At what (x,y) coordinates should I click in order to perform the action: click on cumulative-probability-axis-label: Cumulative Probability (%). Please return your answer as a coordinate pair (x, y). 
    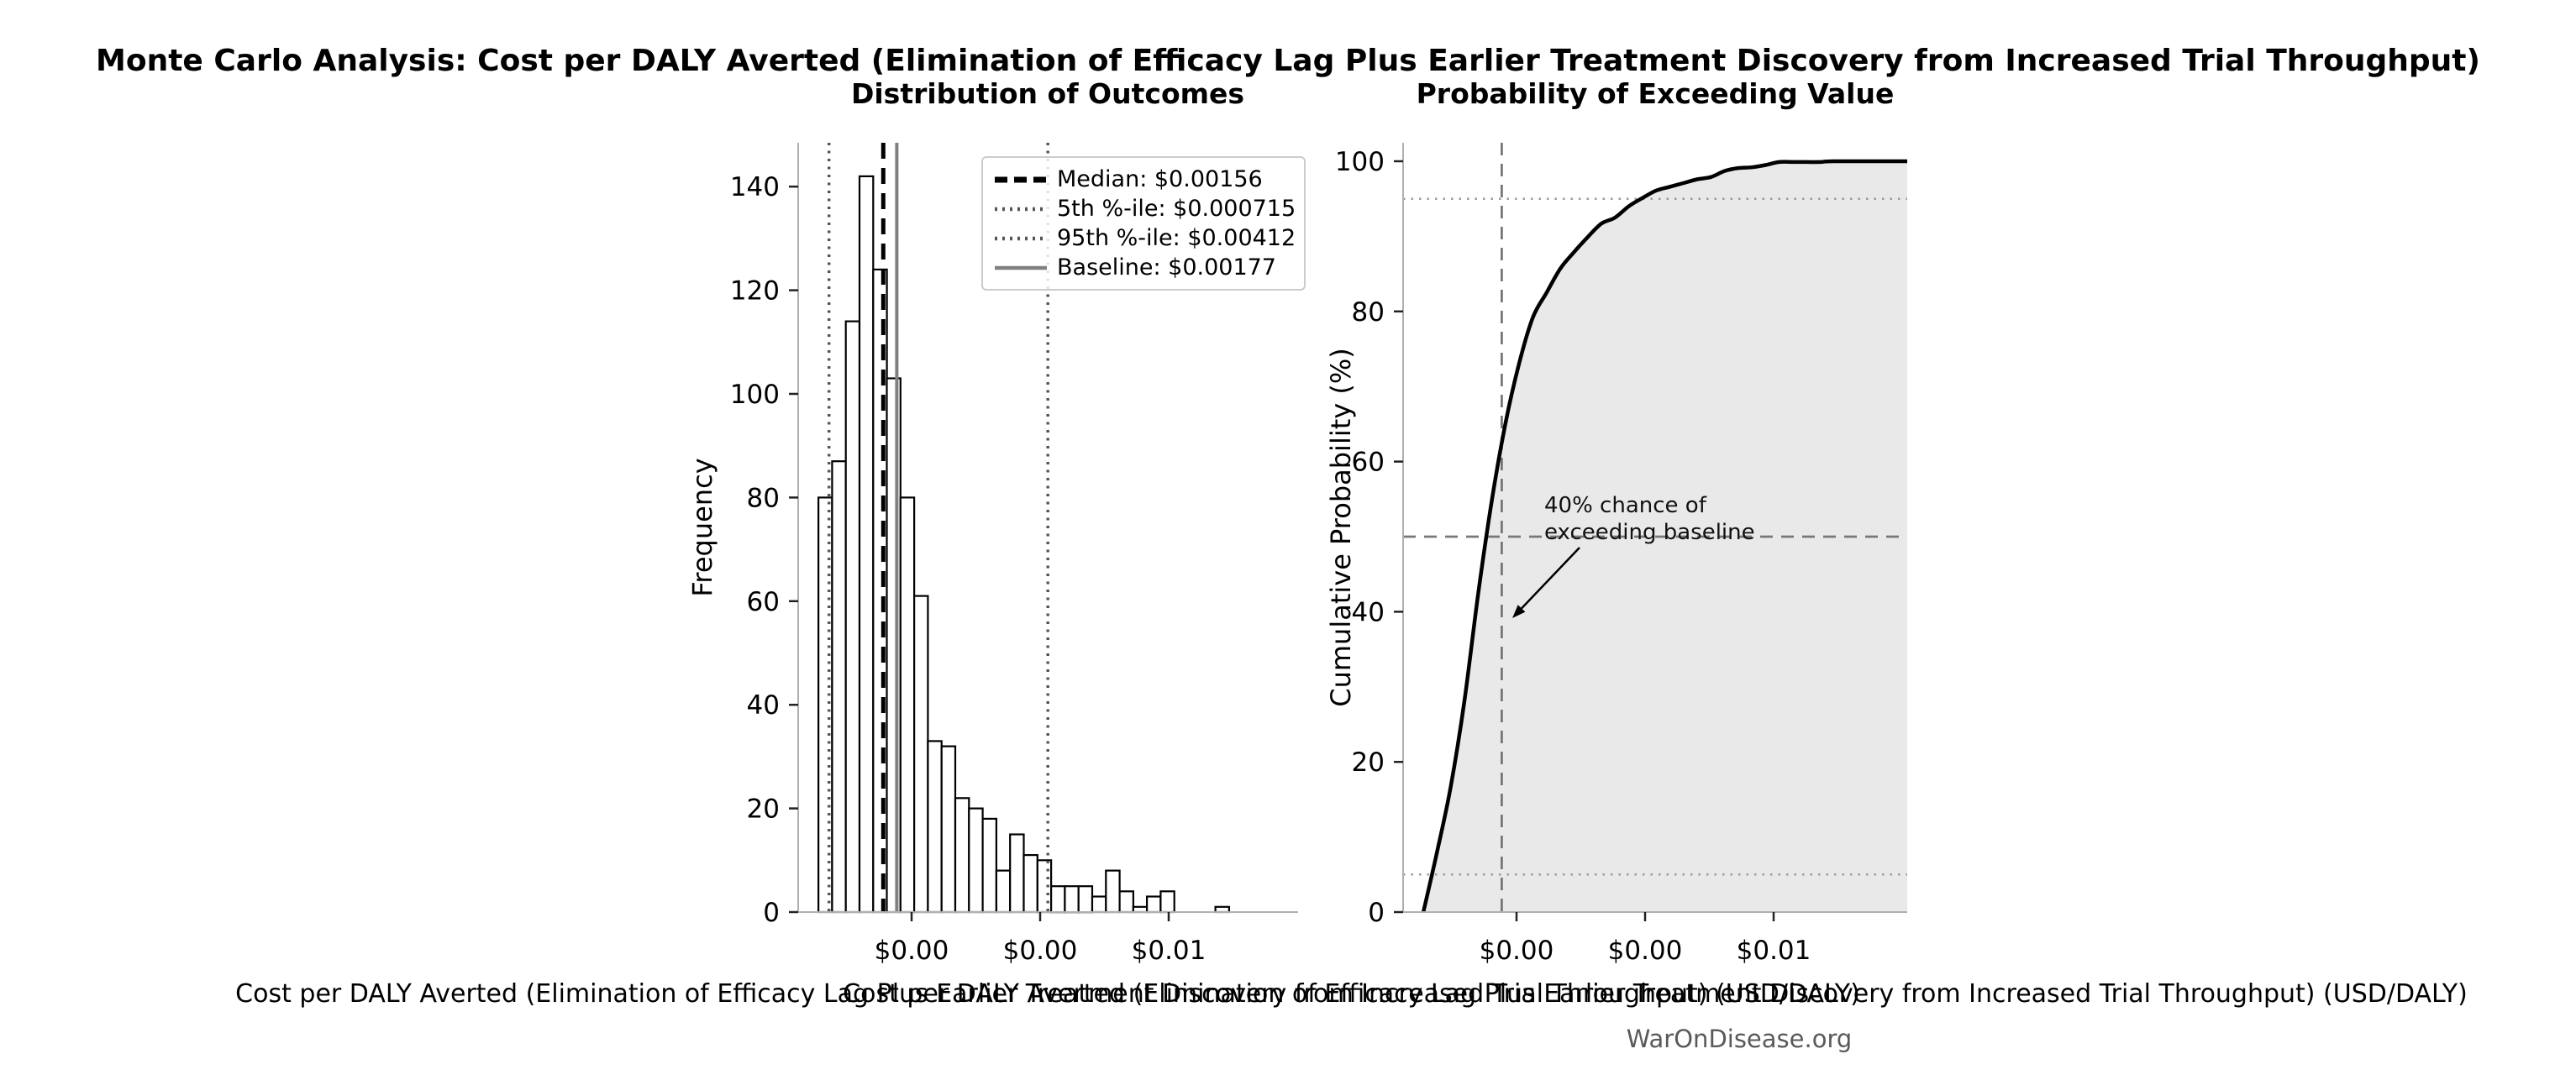
    Looking at the image, I should click on (1341, 527).